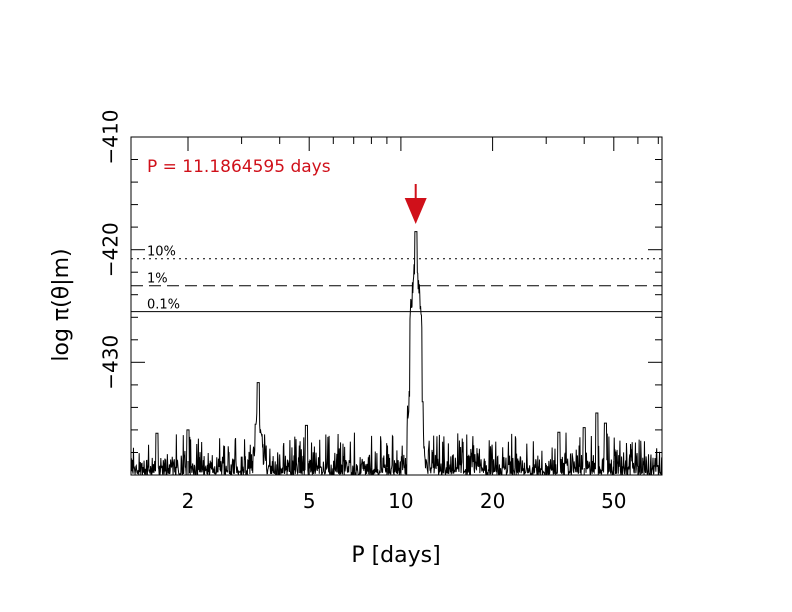 Image resolution: width=792 pixels, height=612 pixels. I want to click on x-tick-label: 10, so click(400, 501).